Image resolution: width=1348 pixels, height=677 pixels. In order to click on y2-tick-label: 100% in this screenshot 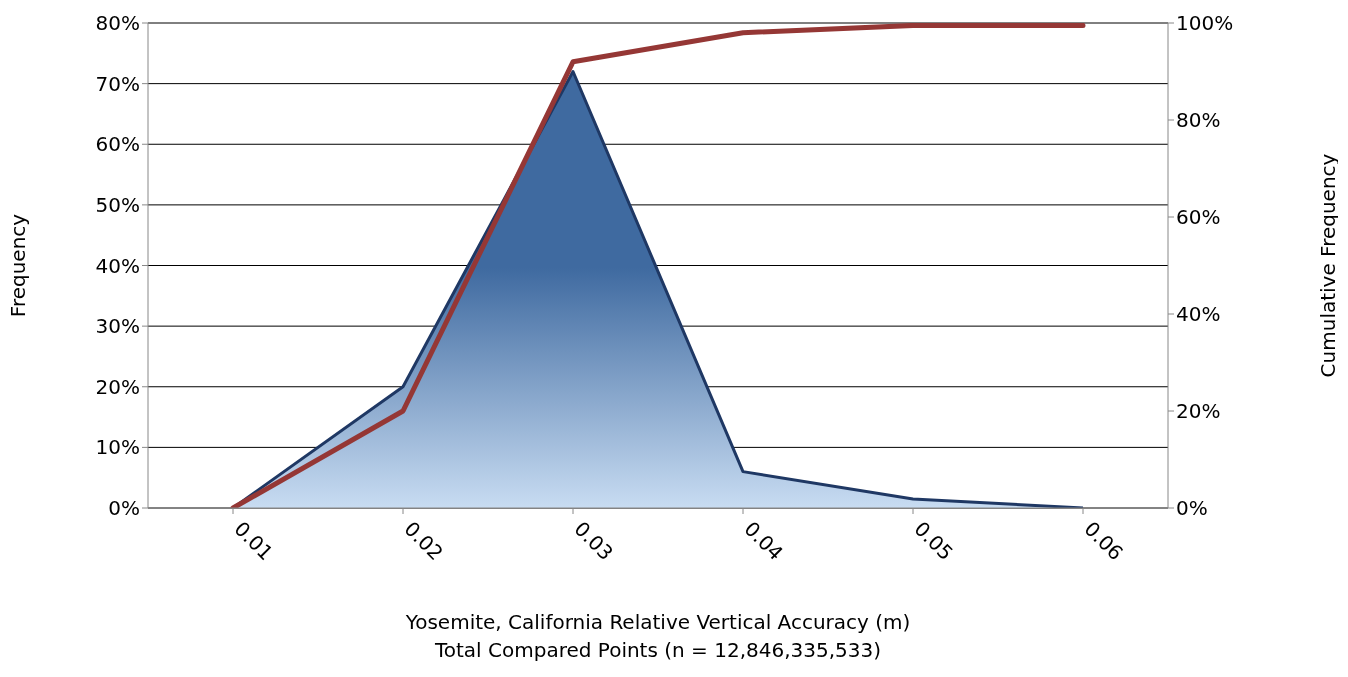, I will do `click(1205, 23)`.